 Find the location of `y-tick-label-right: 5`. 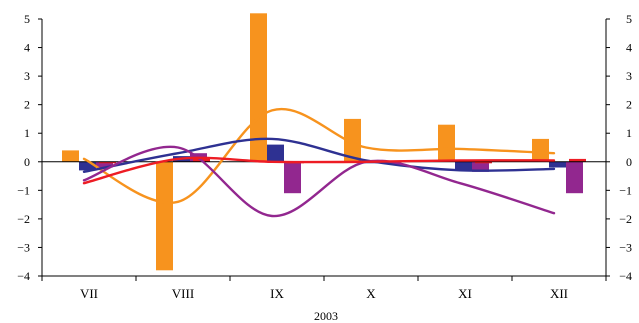

y-tick-label-right: 5 is located at coordinates (629, 19).